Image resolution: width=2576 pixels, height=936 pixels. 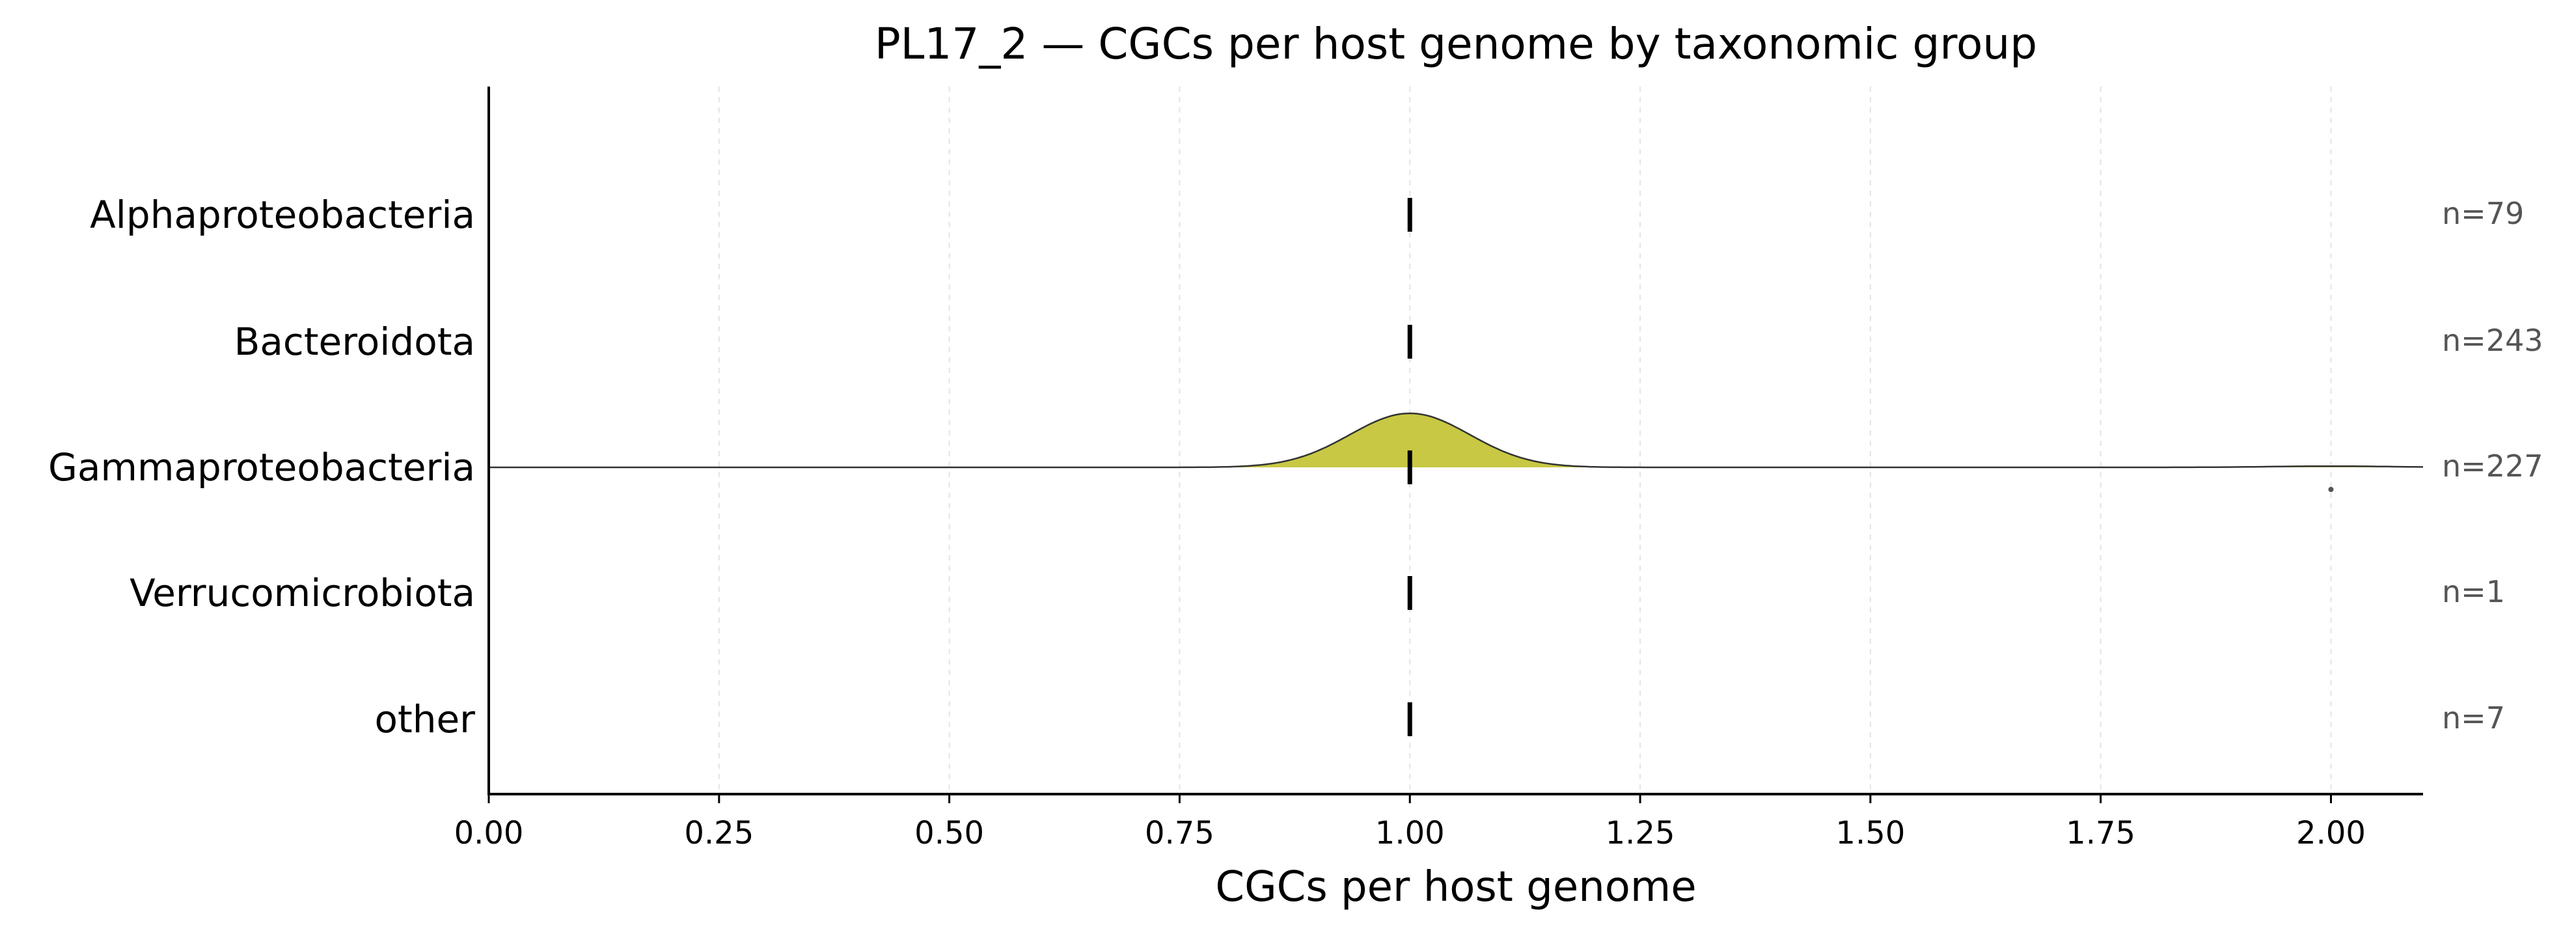 I want to click on outlier-point, so click(x=2331, y=489).